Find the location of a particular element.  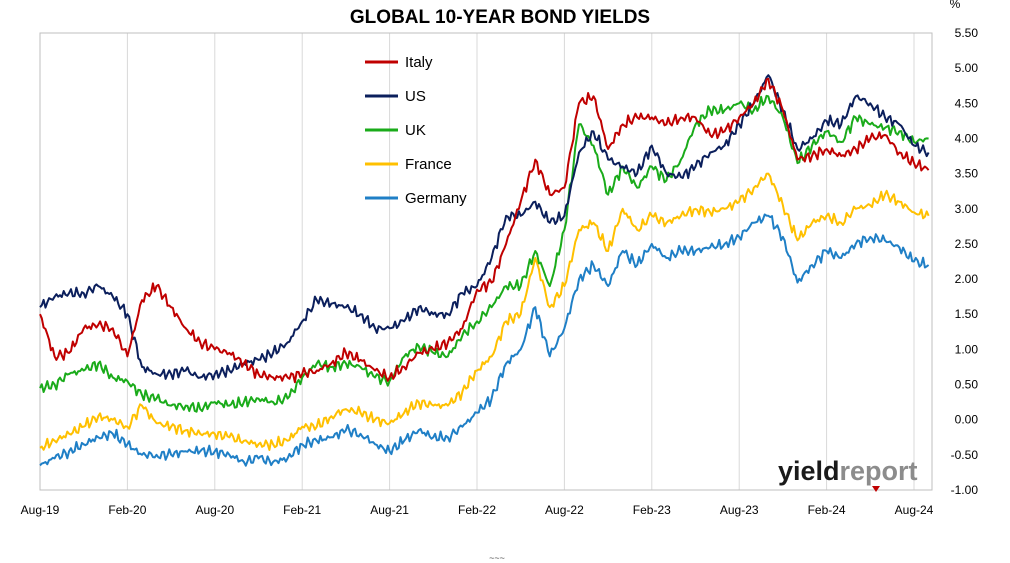

y-tick-3: 4.00 is located at coordinates (967, 138).